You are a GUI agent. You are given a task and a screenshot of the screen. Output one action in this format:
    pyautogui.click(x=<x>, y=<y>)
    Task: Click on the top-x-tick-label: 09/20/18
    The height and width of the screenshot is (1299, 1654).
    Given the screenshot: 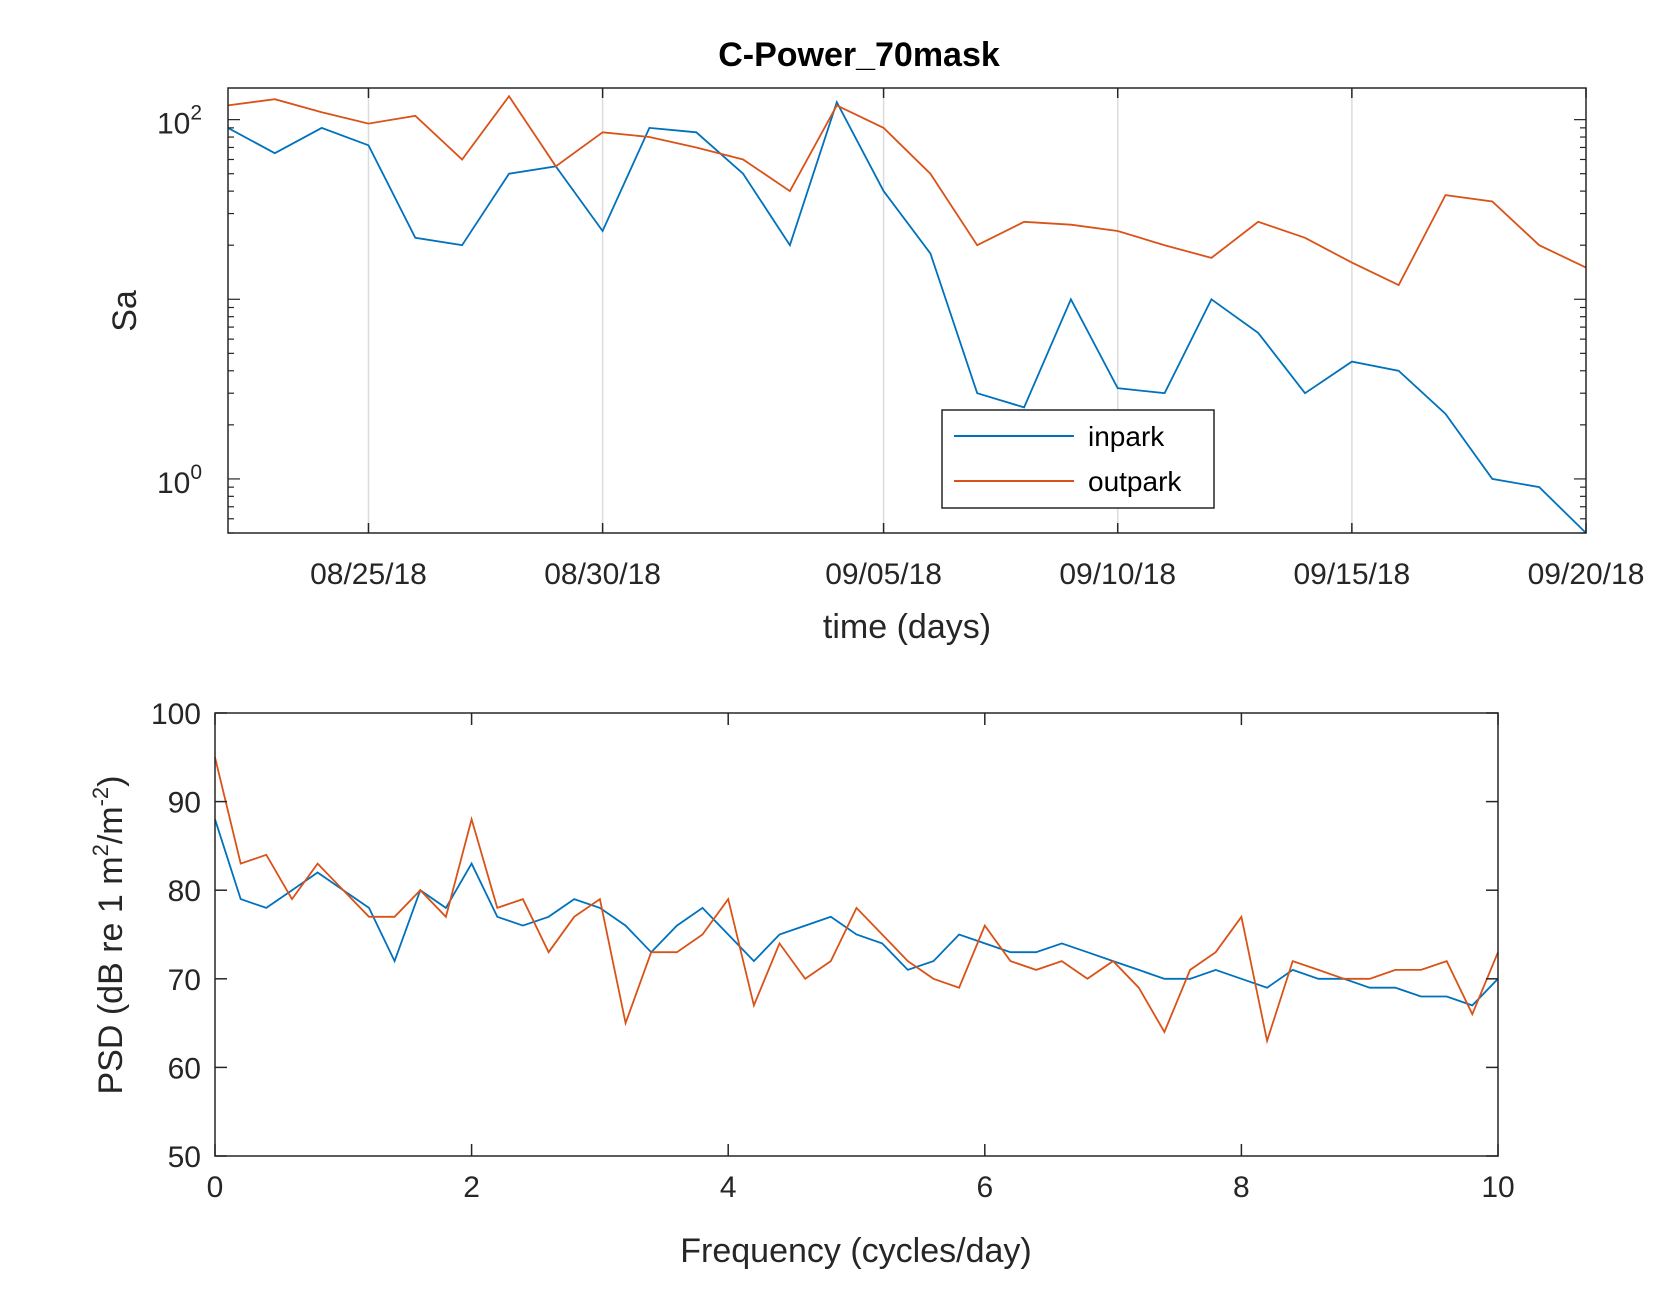 What is the action you would take?
    pyautogui.click(x=1586, y=574)
    